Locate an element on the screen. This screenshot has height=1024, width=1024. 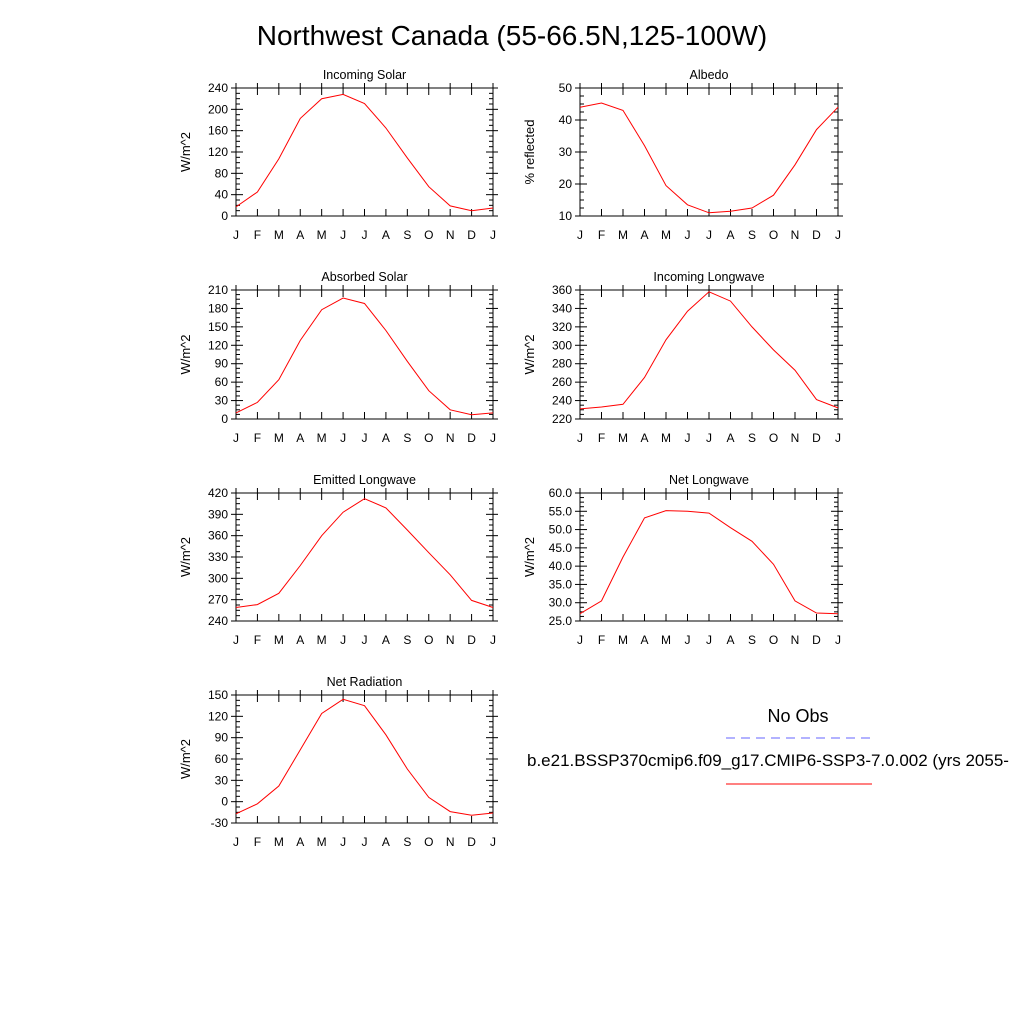
y-tick-label: 90 is located at coordinates (222, 738).